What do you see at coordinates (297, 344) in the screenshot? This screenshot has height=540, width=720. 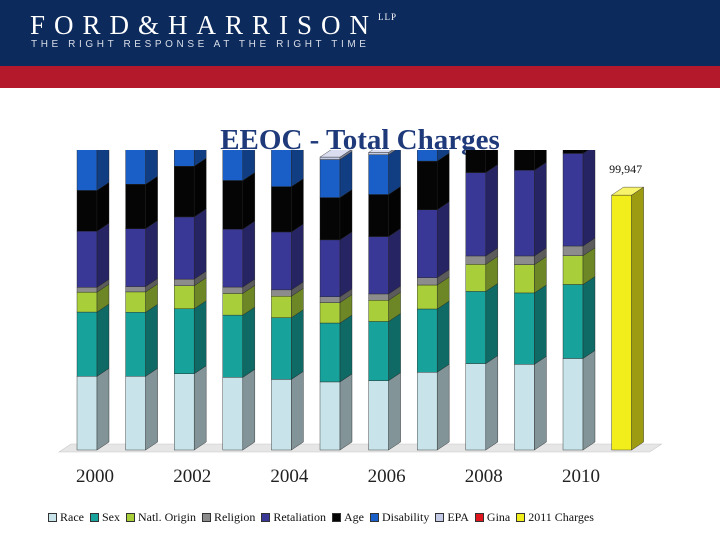 I see `bar-segment-sex-2004-side` at bounding box center [297, 344].